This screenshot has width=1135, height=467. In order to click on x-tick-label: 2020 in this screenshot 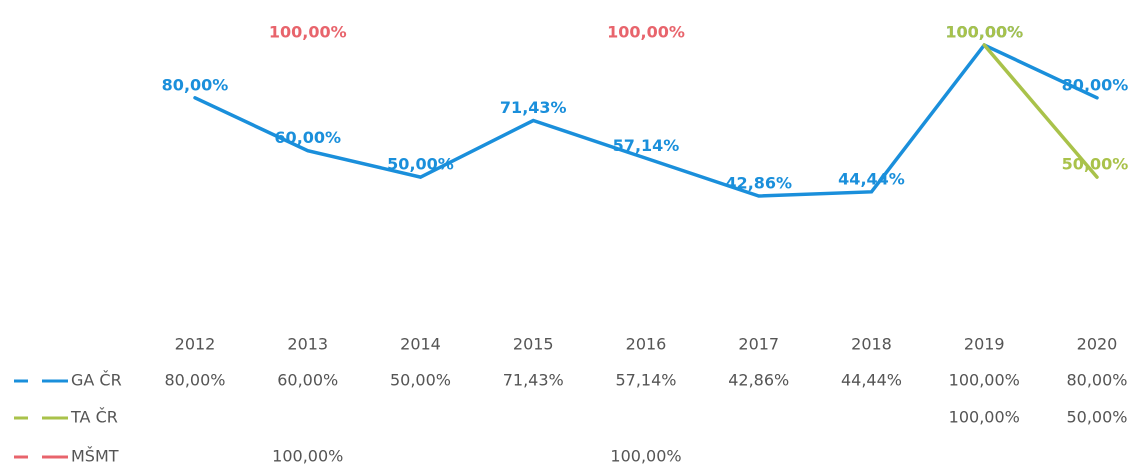, I will do `click(1097, 344)`.